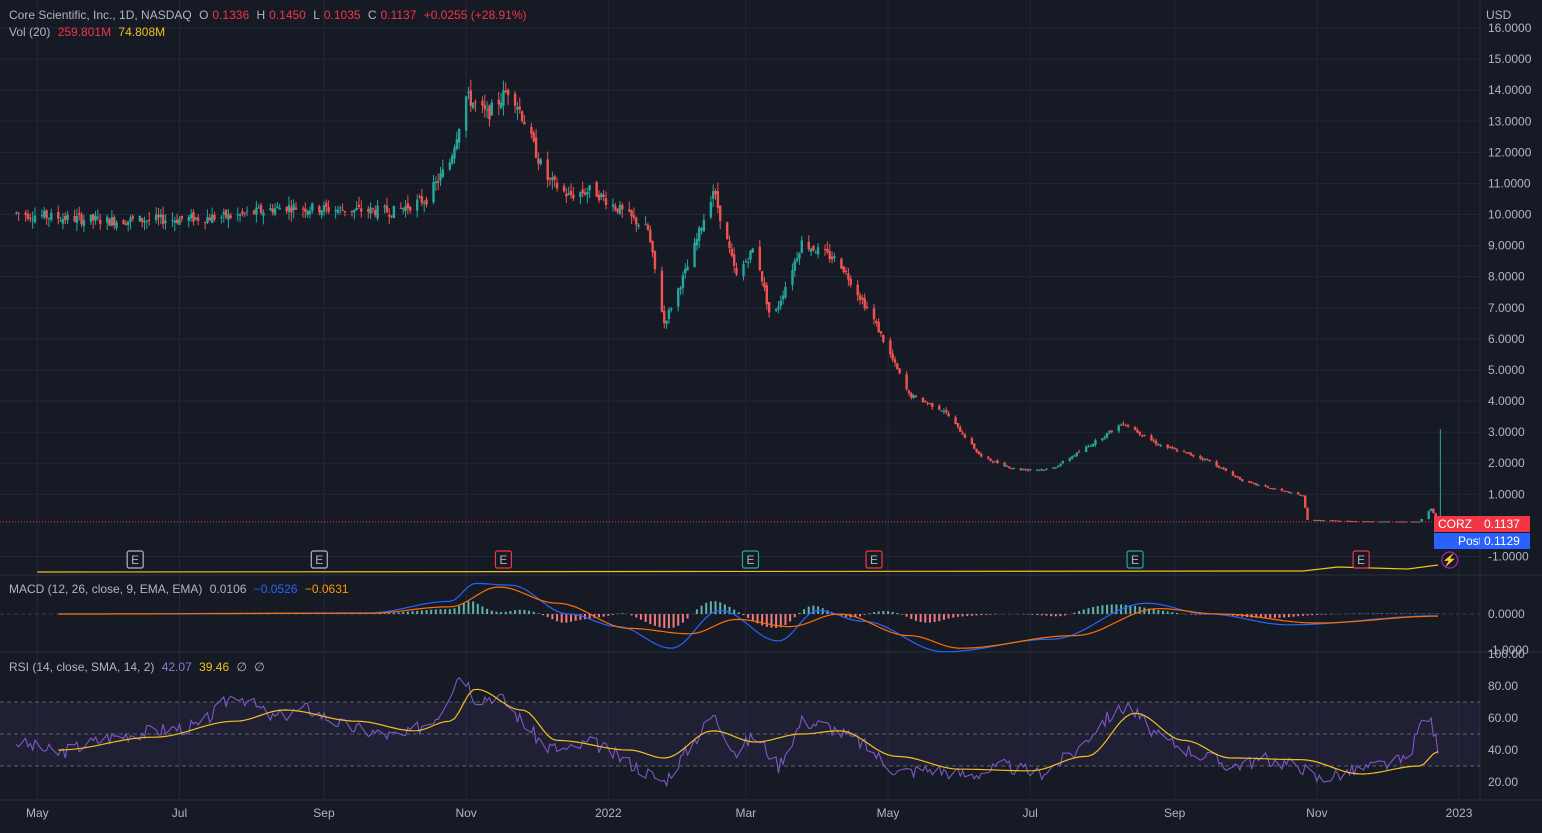  What do you see at coordinates (1030, 813) in the screenshot?
I see `x-tick-label: Jul` at bounding box center [1030, 813].